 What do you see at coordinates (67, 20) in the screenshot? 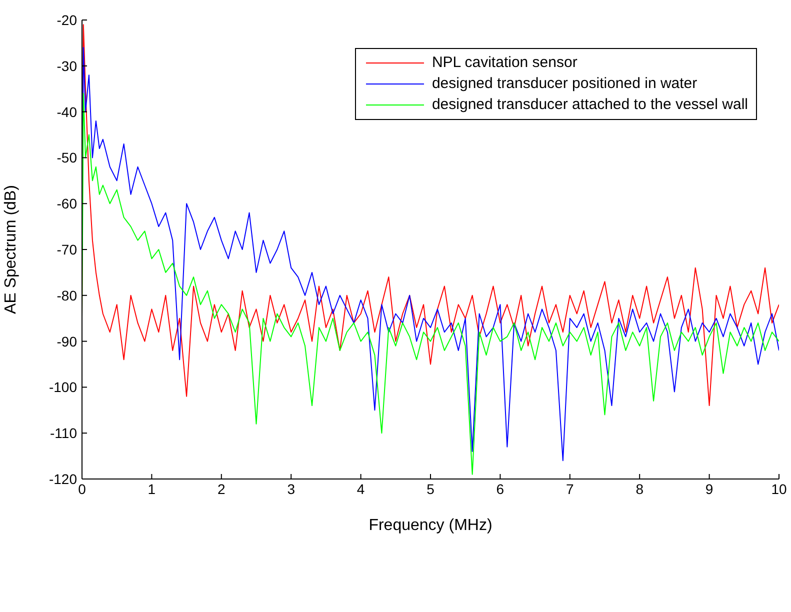
I see `y-tick-label: -20` at bounding box center [67, 20].